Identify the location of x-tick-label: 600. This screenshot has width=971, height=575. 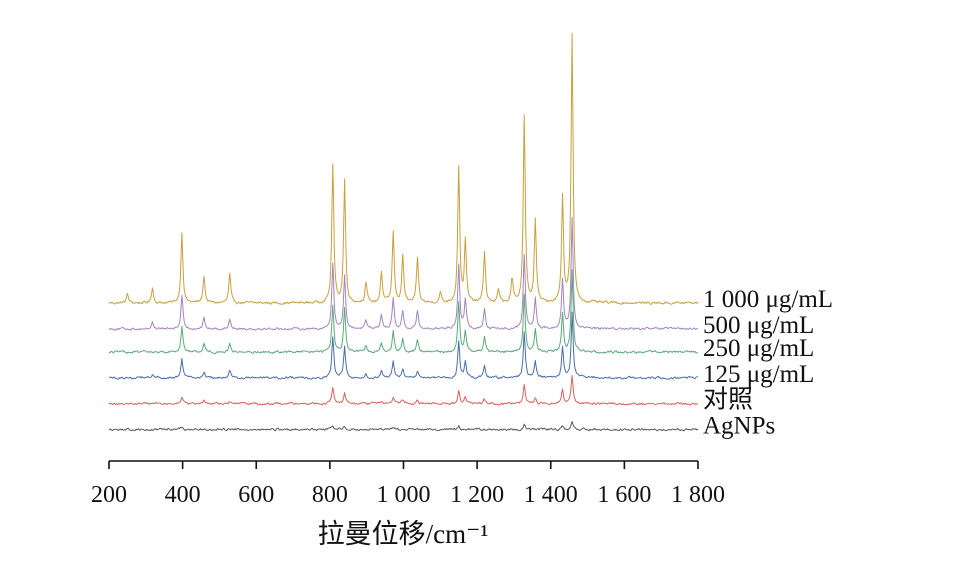
(256, 495).